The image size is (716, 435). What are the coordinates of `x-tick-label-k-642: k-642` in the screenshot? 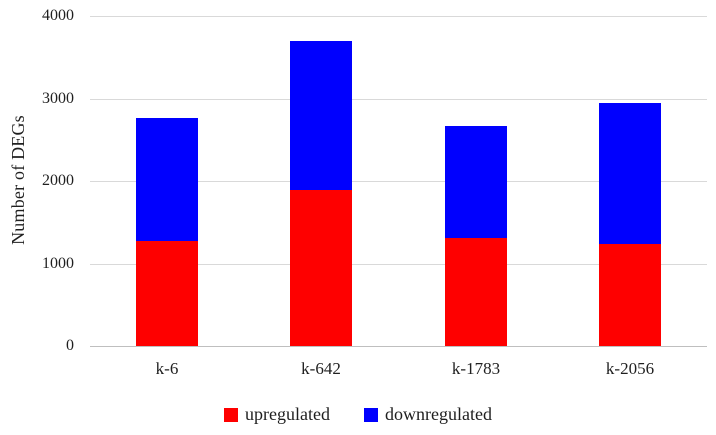 It's located at (321, 368).